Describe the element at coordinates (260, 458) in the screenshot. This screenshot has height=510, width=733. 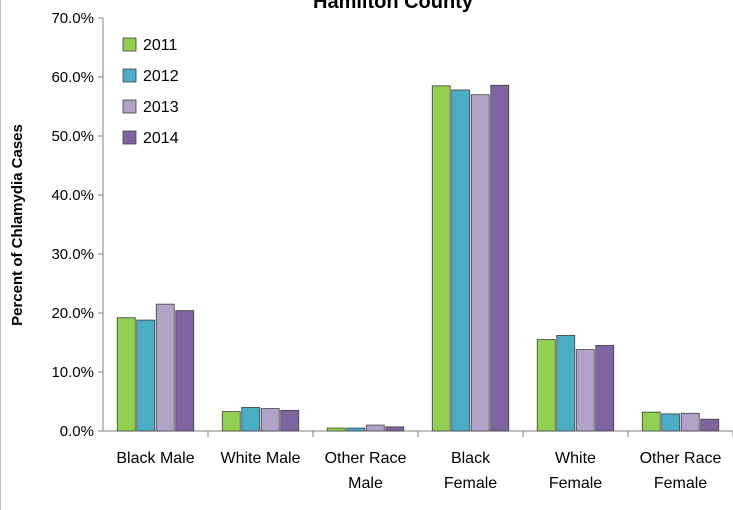
I see `x-category-label: White Male` at that location.